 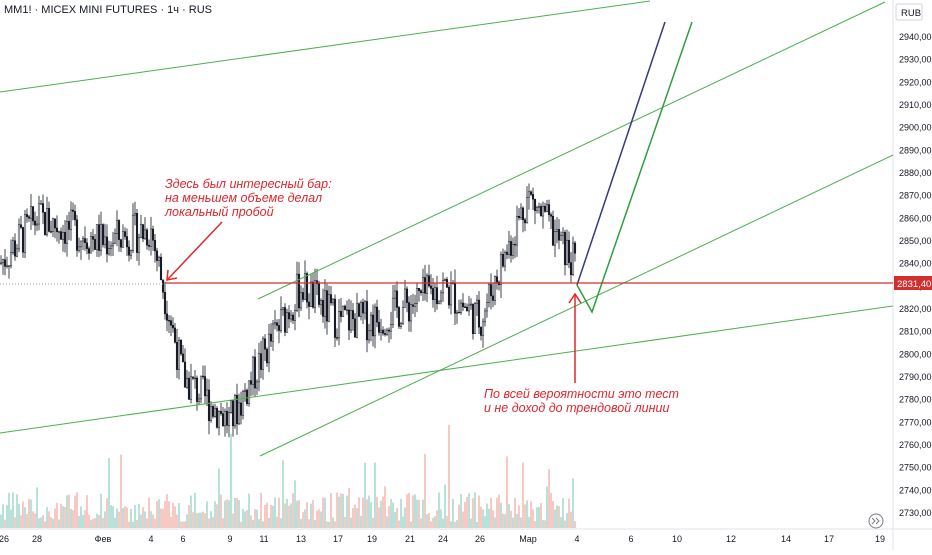 I want to click on time-tick-label: 6, so click(x=630, y=539).